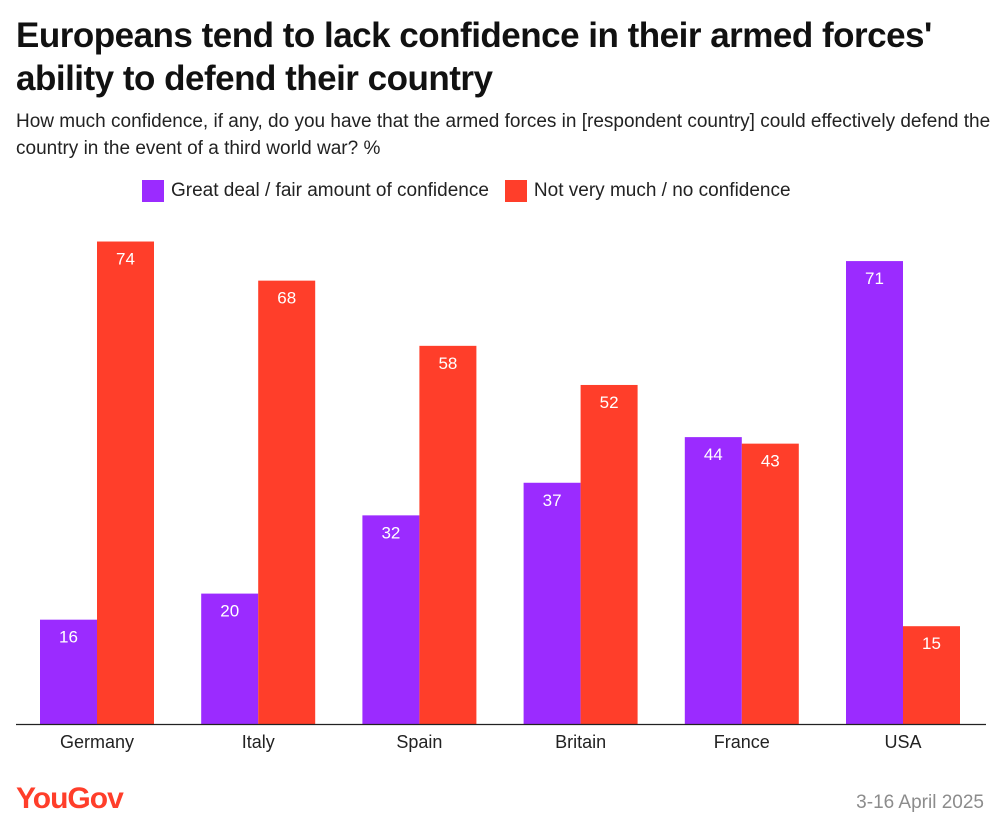  Describe the element at coordinates (931, 643) in the screenshot. I see `data-label-usa-not-confident: 15` at that location.